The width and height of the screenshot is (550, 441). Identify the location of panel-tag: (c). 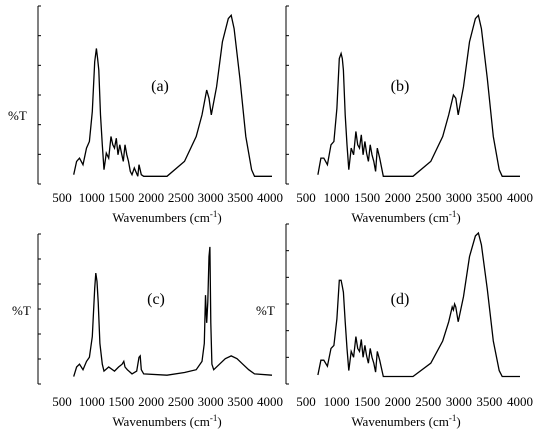
(156, 299).